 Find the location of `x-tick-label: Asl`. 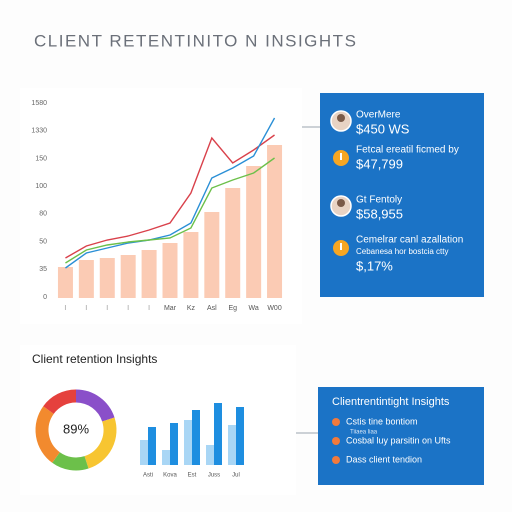

x-tick-label: Asl is located at coordinates (212, 308).